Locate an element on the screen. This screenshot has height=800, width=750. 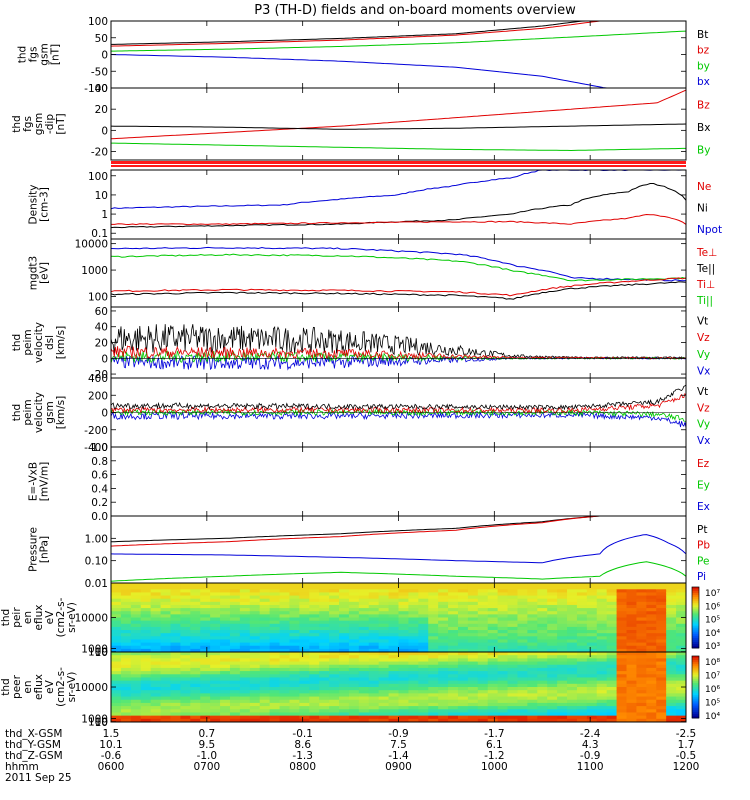
y-axis-label: peir is located at coordinates (17, 617).